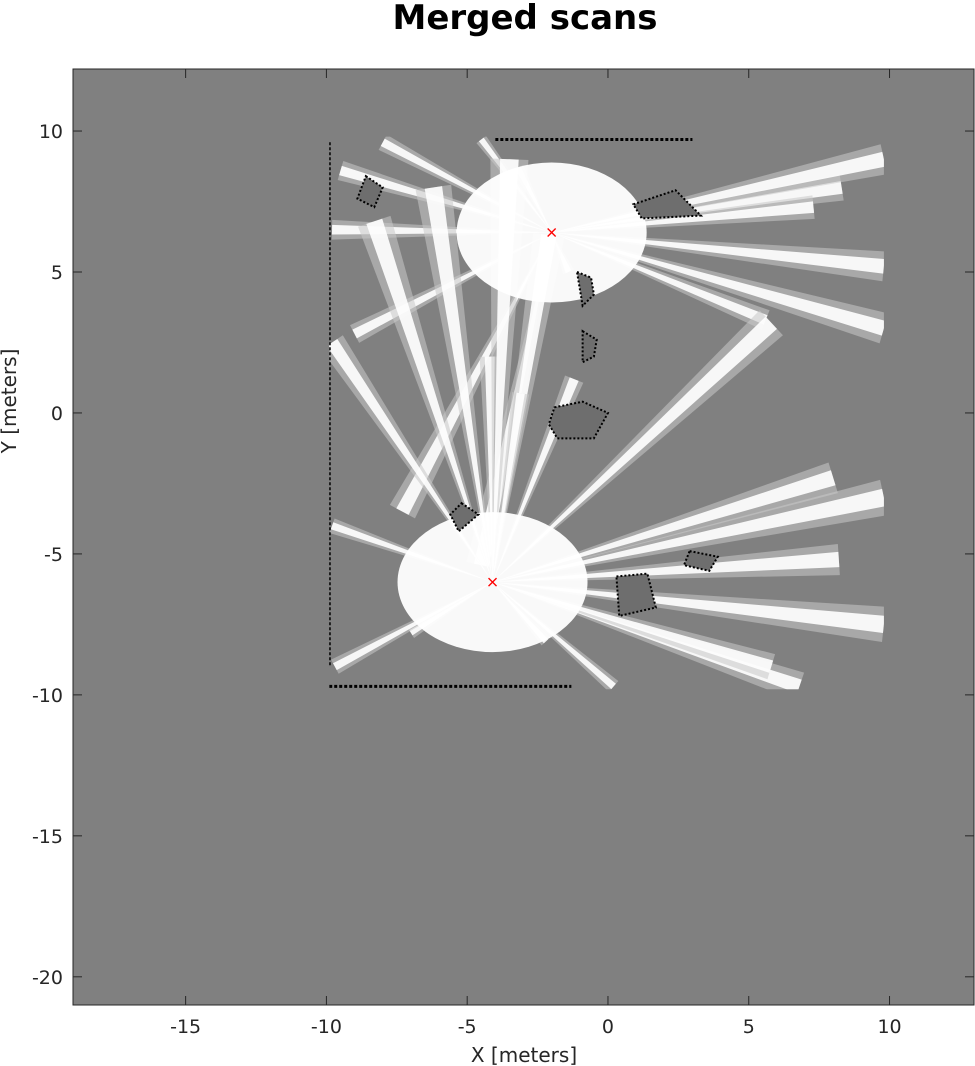 The width and height of the screenshot is (975, 1066). I want to click on x-tick-label: -15, so click(185, 1027).